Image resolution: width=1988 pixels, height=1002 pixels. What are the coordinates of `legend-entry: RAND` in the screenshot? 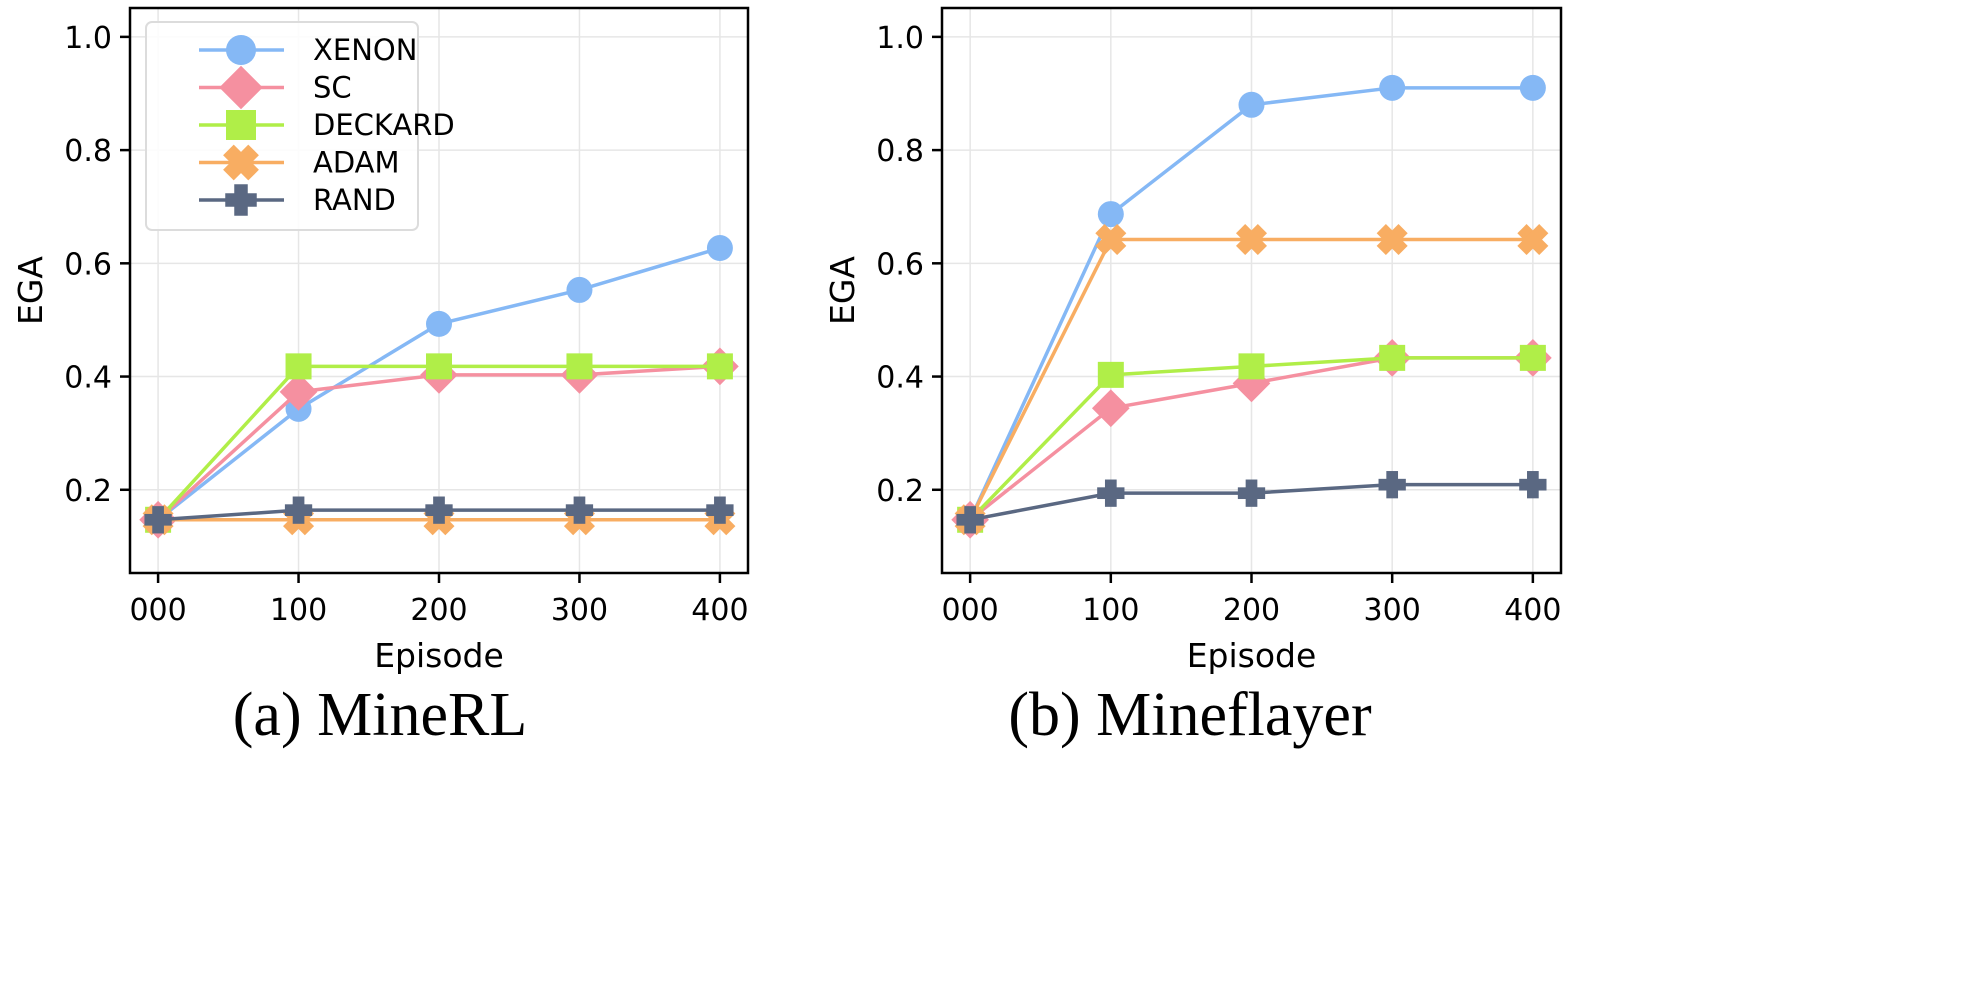 It's located at (297, 200).